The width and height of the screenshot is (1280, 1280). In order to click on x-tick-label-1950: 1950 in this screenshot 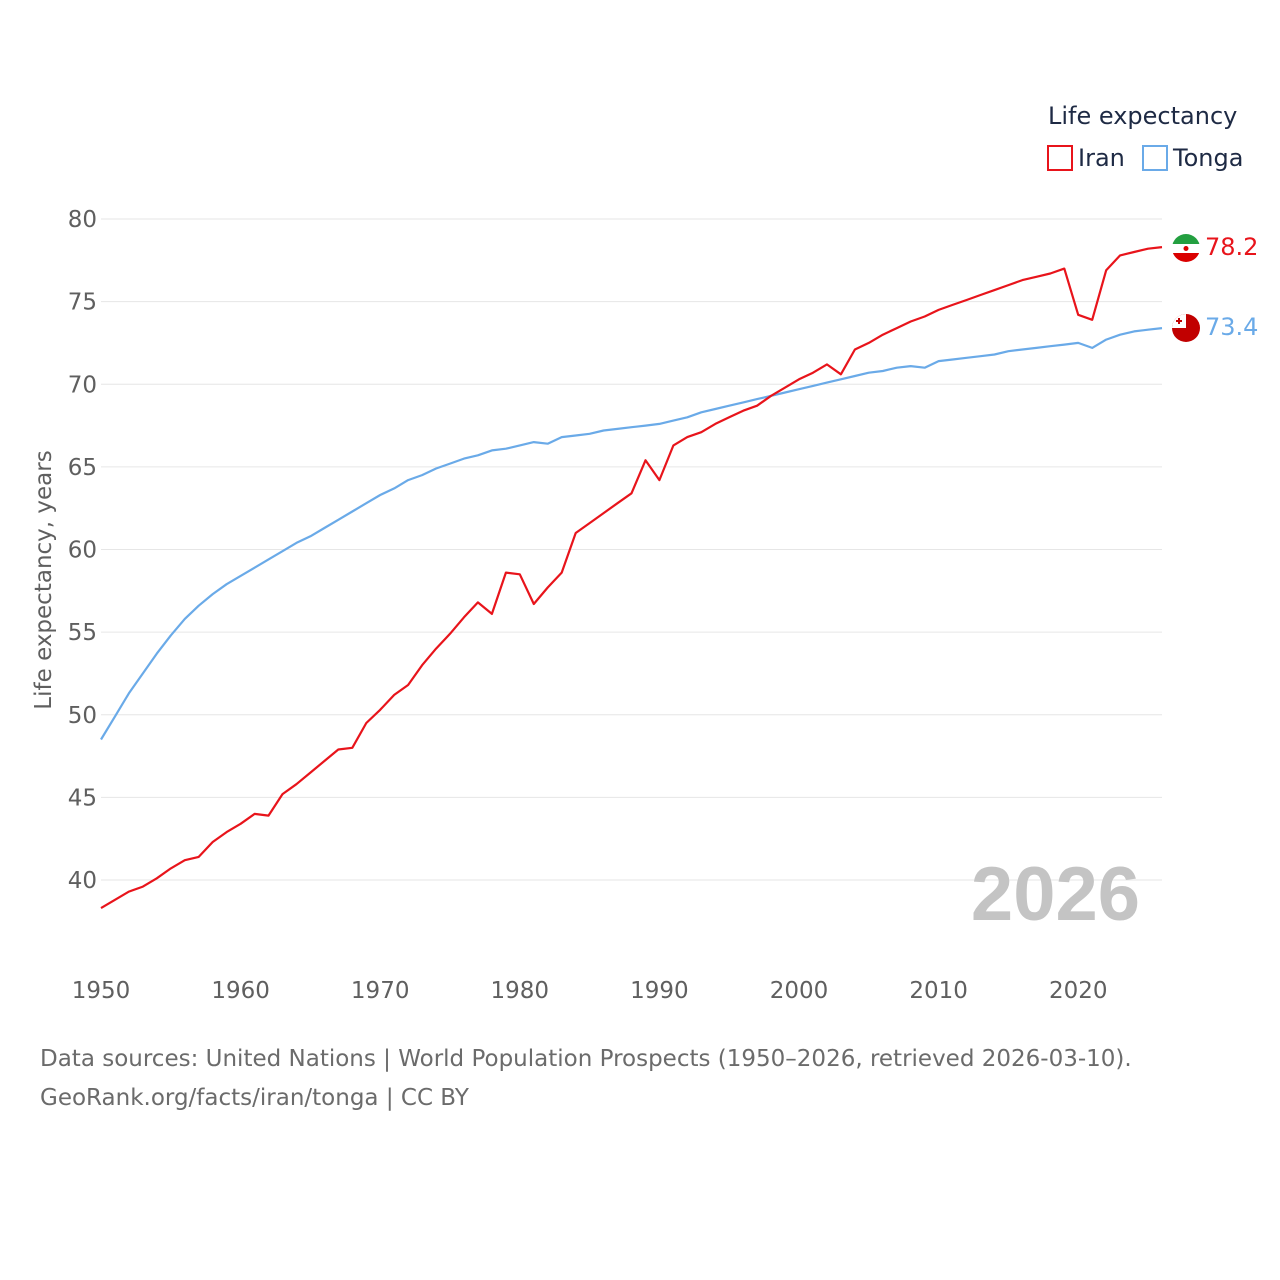, I will do `click(101, 991)`.